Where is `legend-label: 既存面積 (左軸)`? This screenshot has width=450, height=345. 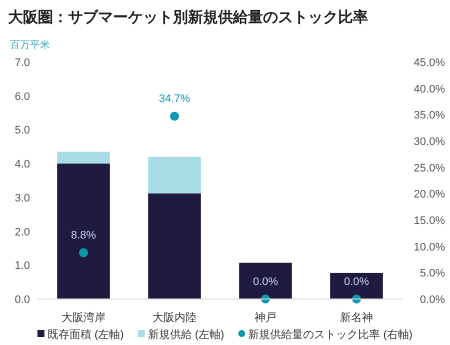
legend-label: 既存面積 (左軸) is located at coordinates (85, 334).